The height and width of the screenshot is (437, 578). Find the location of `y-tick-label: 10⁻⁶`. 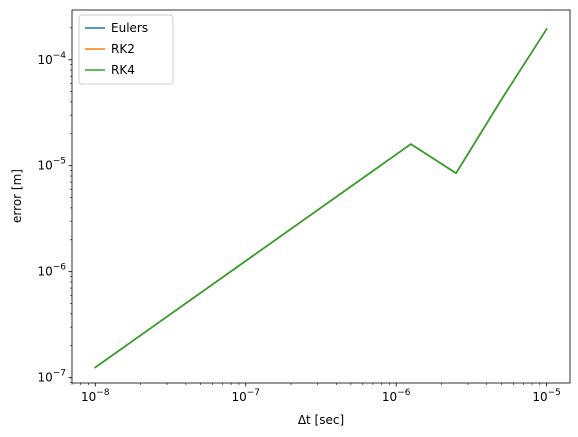

y-tick-label: 10⁻⁶ is located at coordinates (51, 271).